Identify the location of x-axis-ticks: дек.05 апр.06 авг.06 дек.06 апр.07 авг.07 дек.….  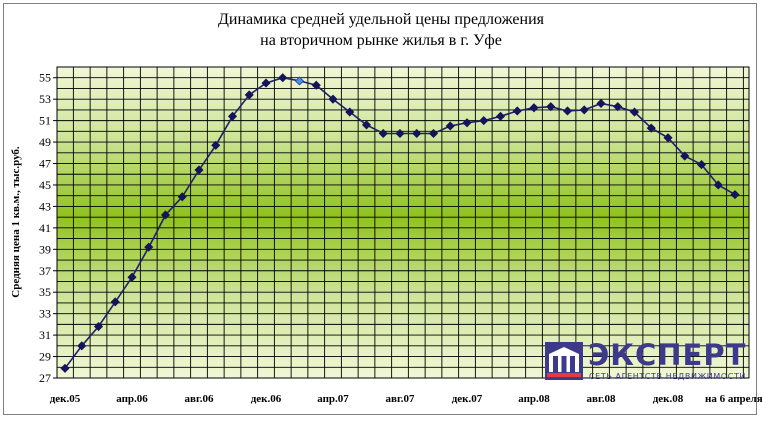
(406, 399).